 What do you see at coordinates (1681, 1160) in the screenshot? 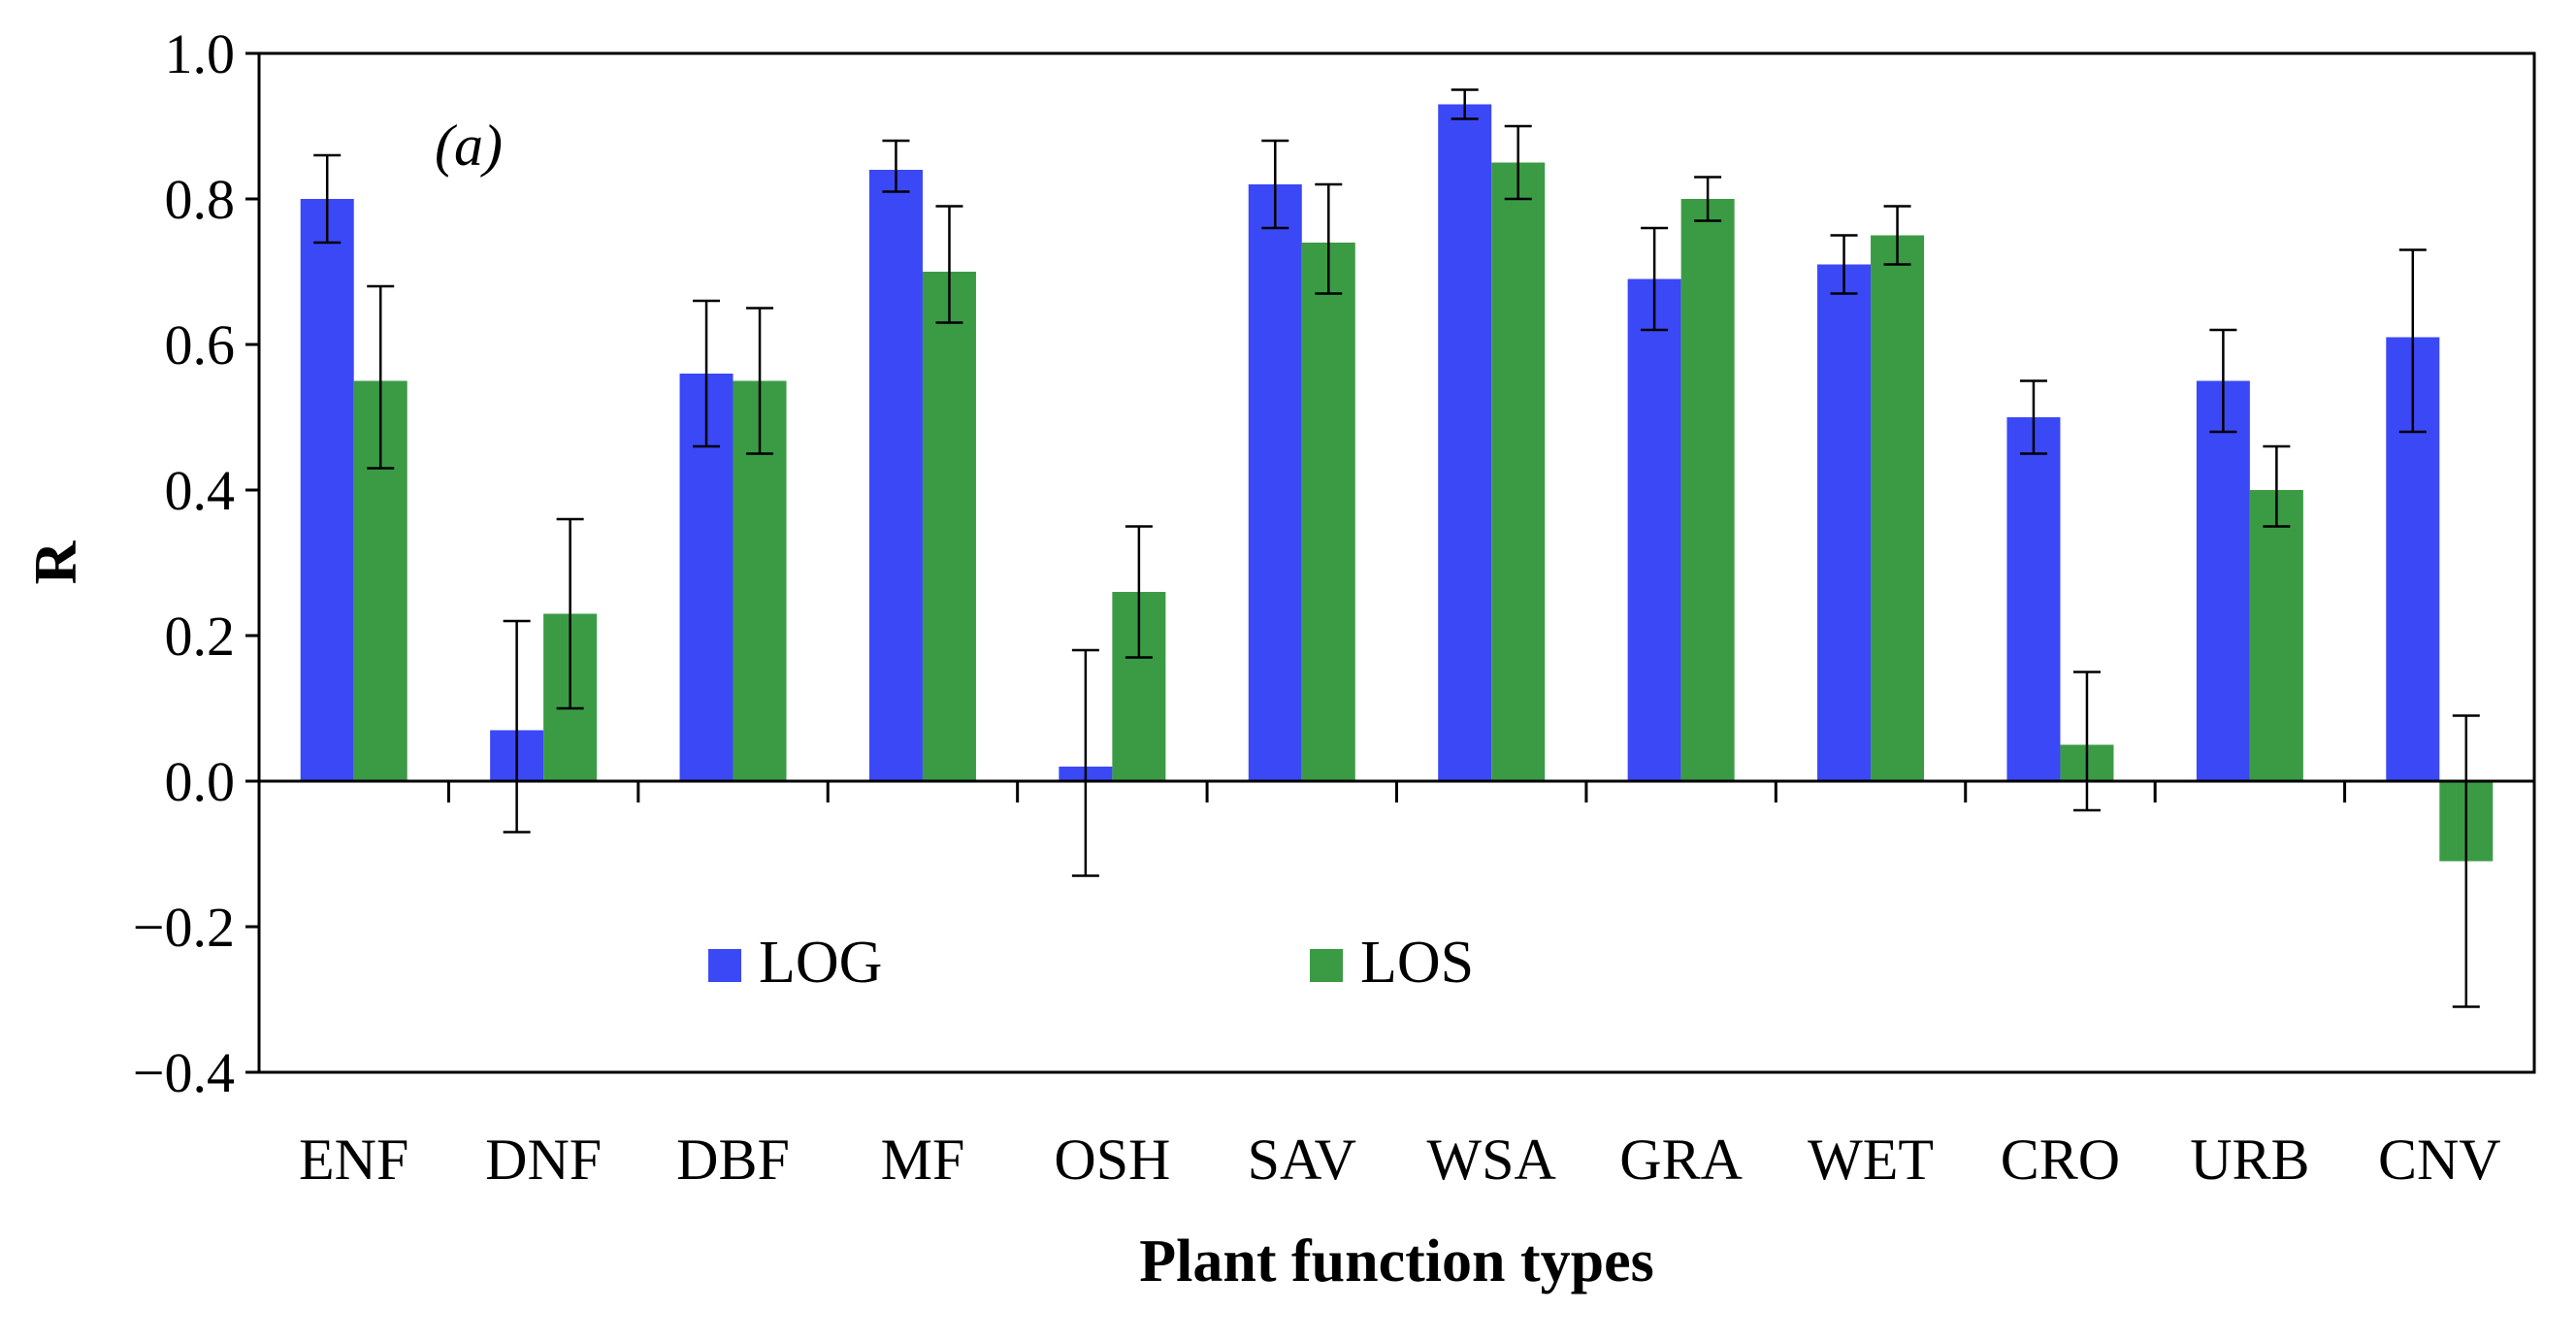
I see `x-category-label: GRA` at bounding box center [1681, 1160].